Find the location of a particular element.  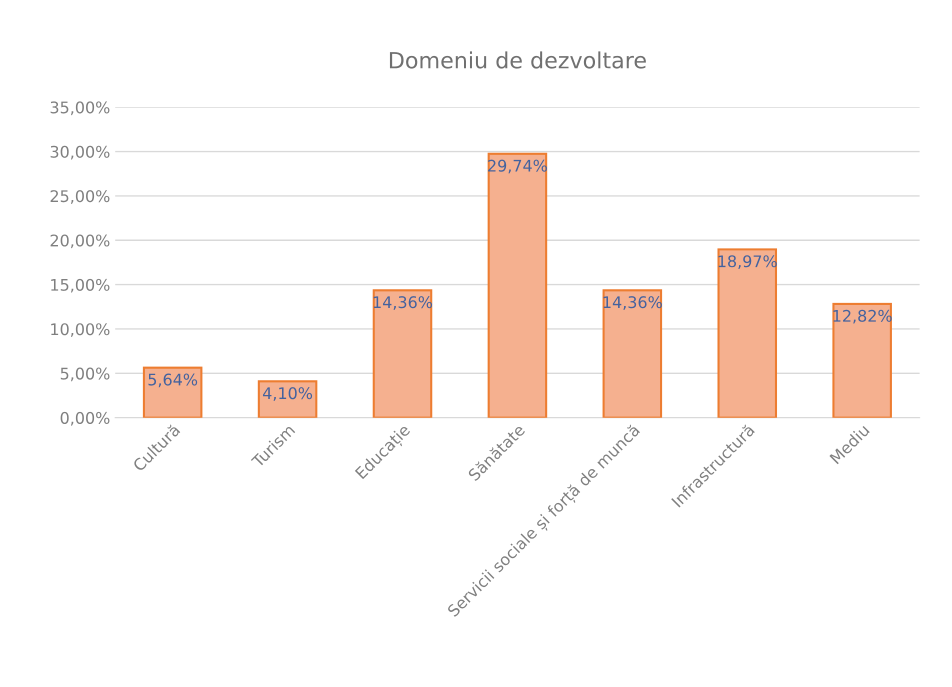

y-tick-label: 25,00% is located at coordinates (80, 197).